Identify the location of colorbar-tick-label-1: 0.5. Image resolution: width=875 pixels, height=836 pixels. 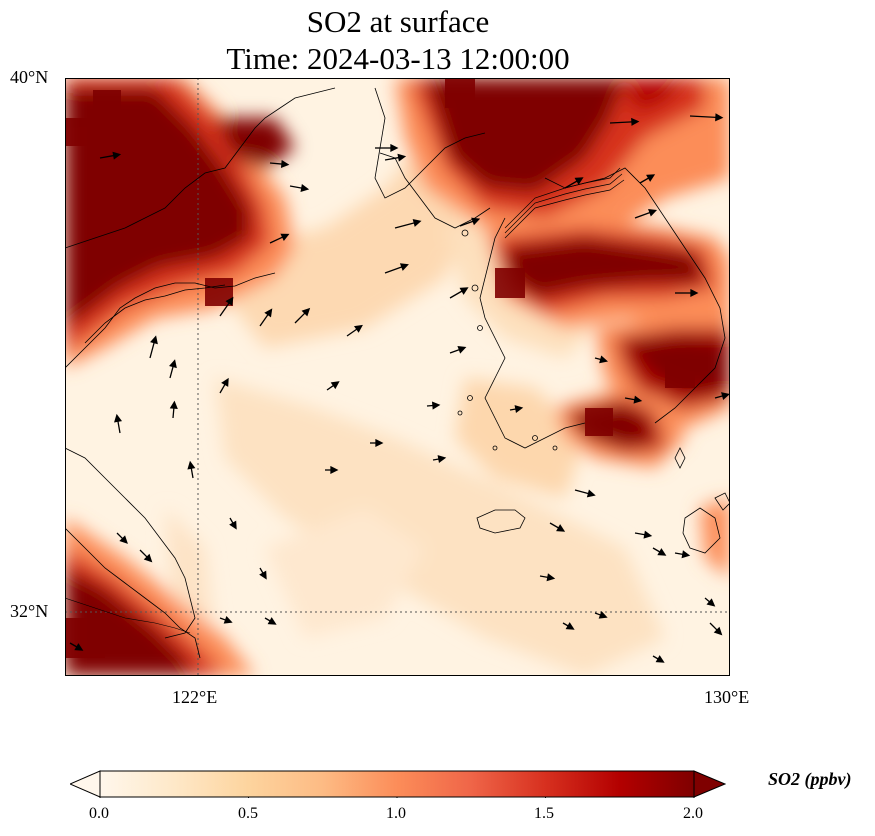
(248, 813).